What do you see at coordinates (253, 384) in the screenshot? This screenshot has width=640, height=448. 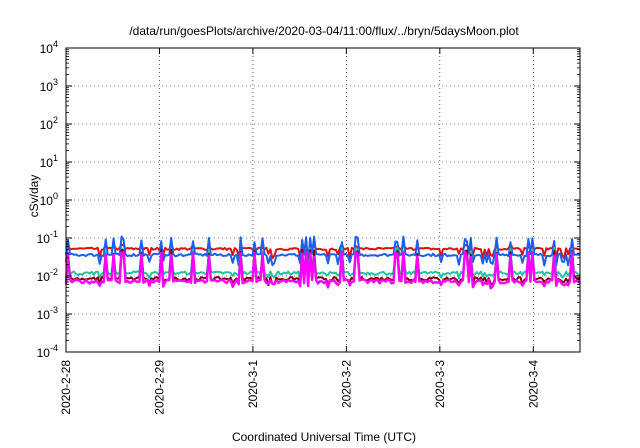 I see `x-tick-label: 2020-3-1` at bounding box center [253, 384].